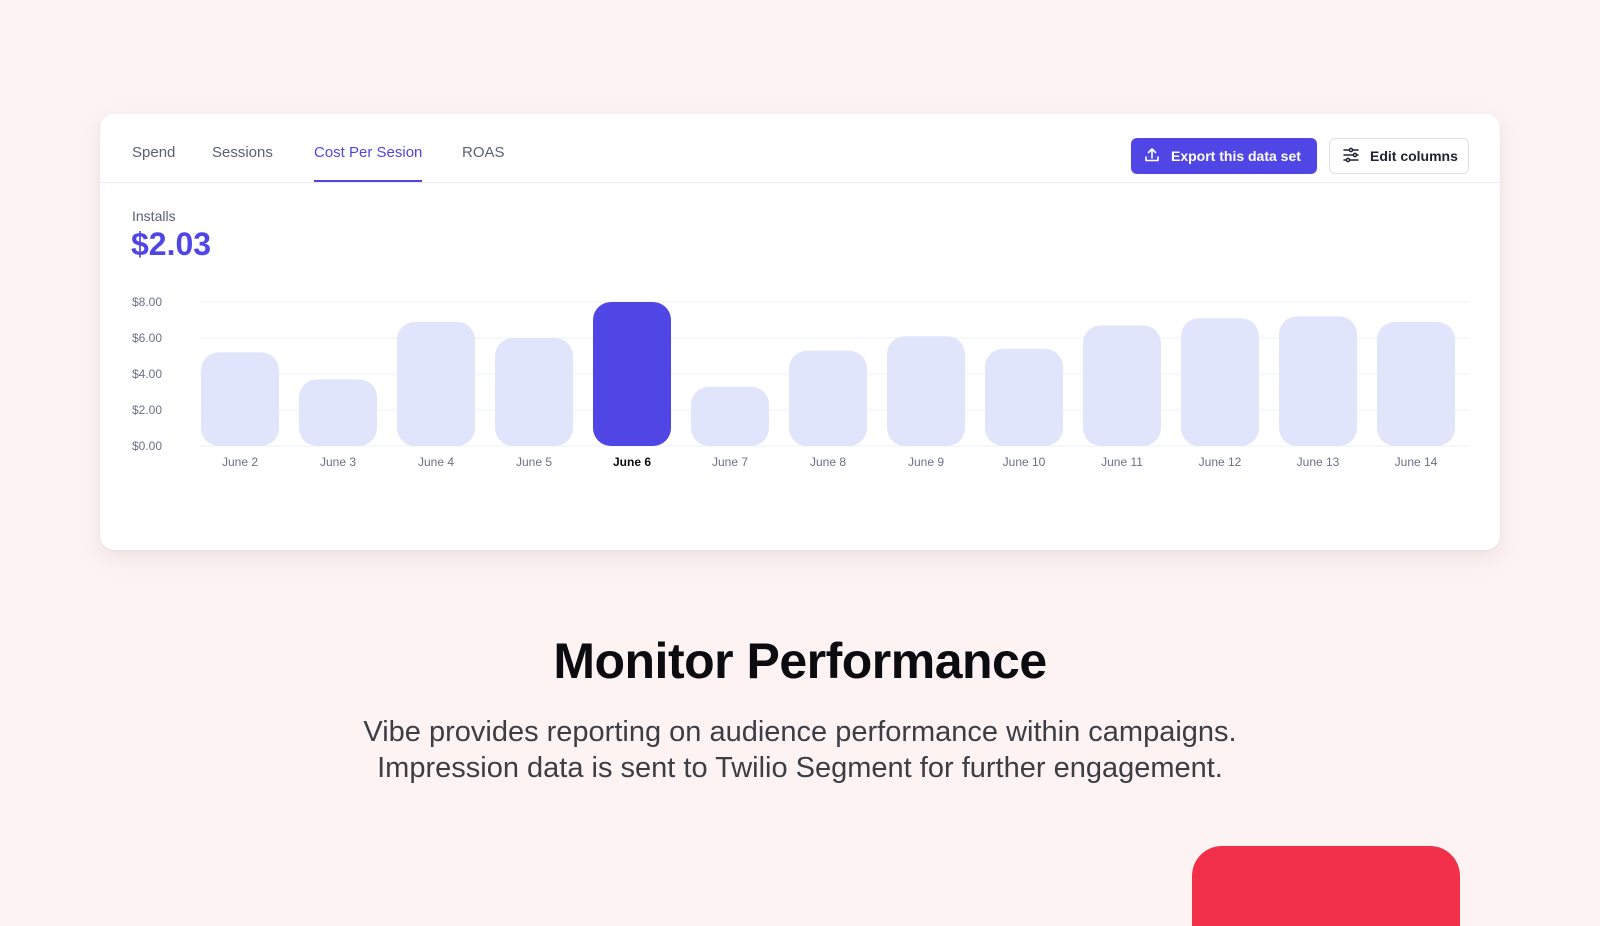  I want to click on upload-icon, so click(1152, 156).